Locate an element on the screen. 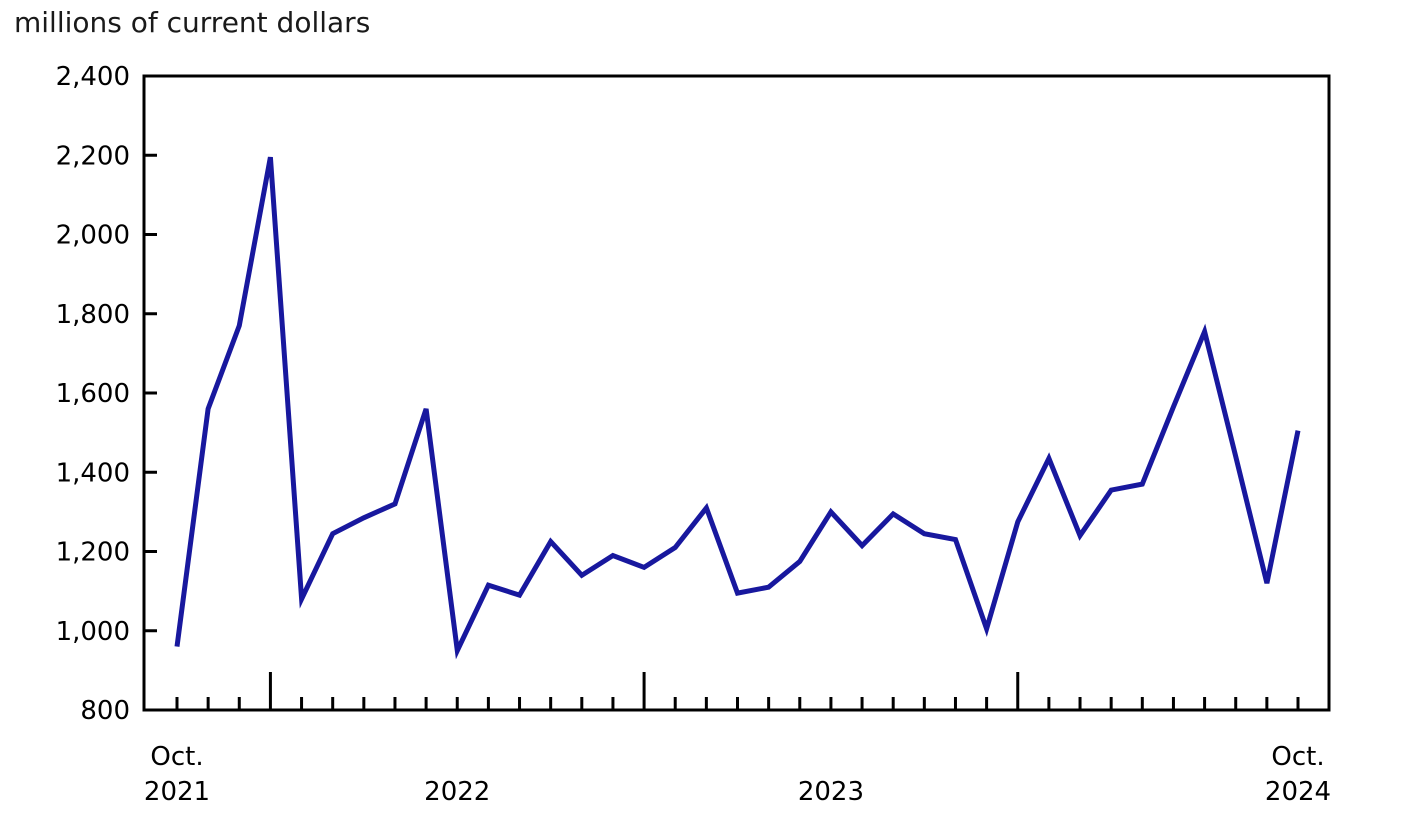 The width and height of the screenshot is (1414, 815). y-axis-tick-label: 1,200 is located at coordinates (93, 553).